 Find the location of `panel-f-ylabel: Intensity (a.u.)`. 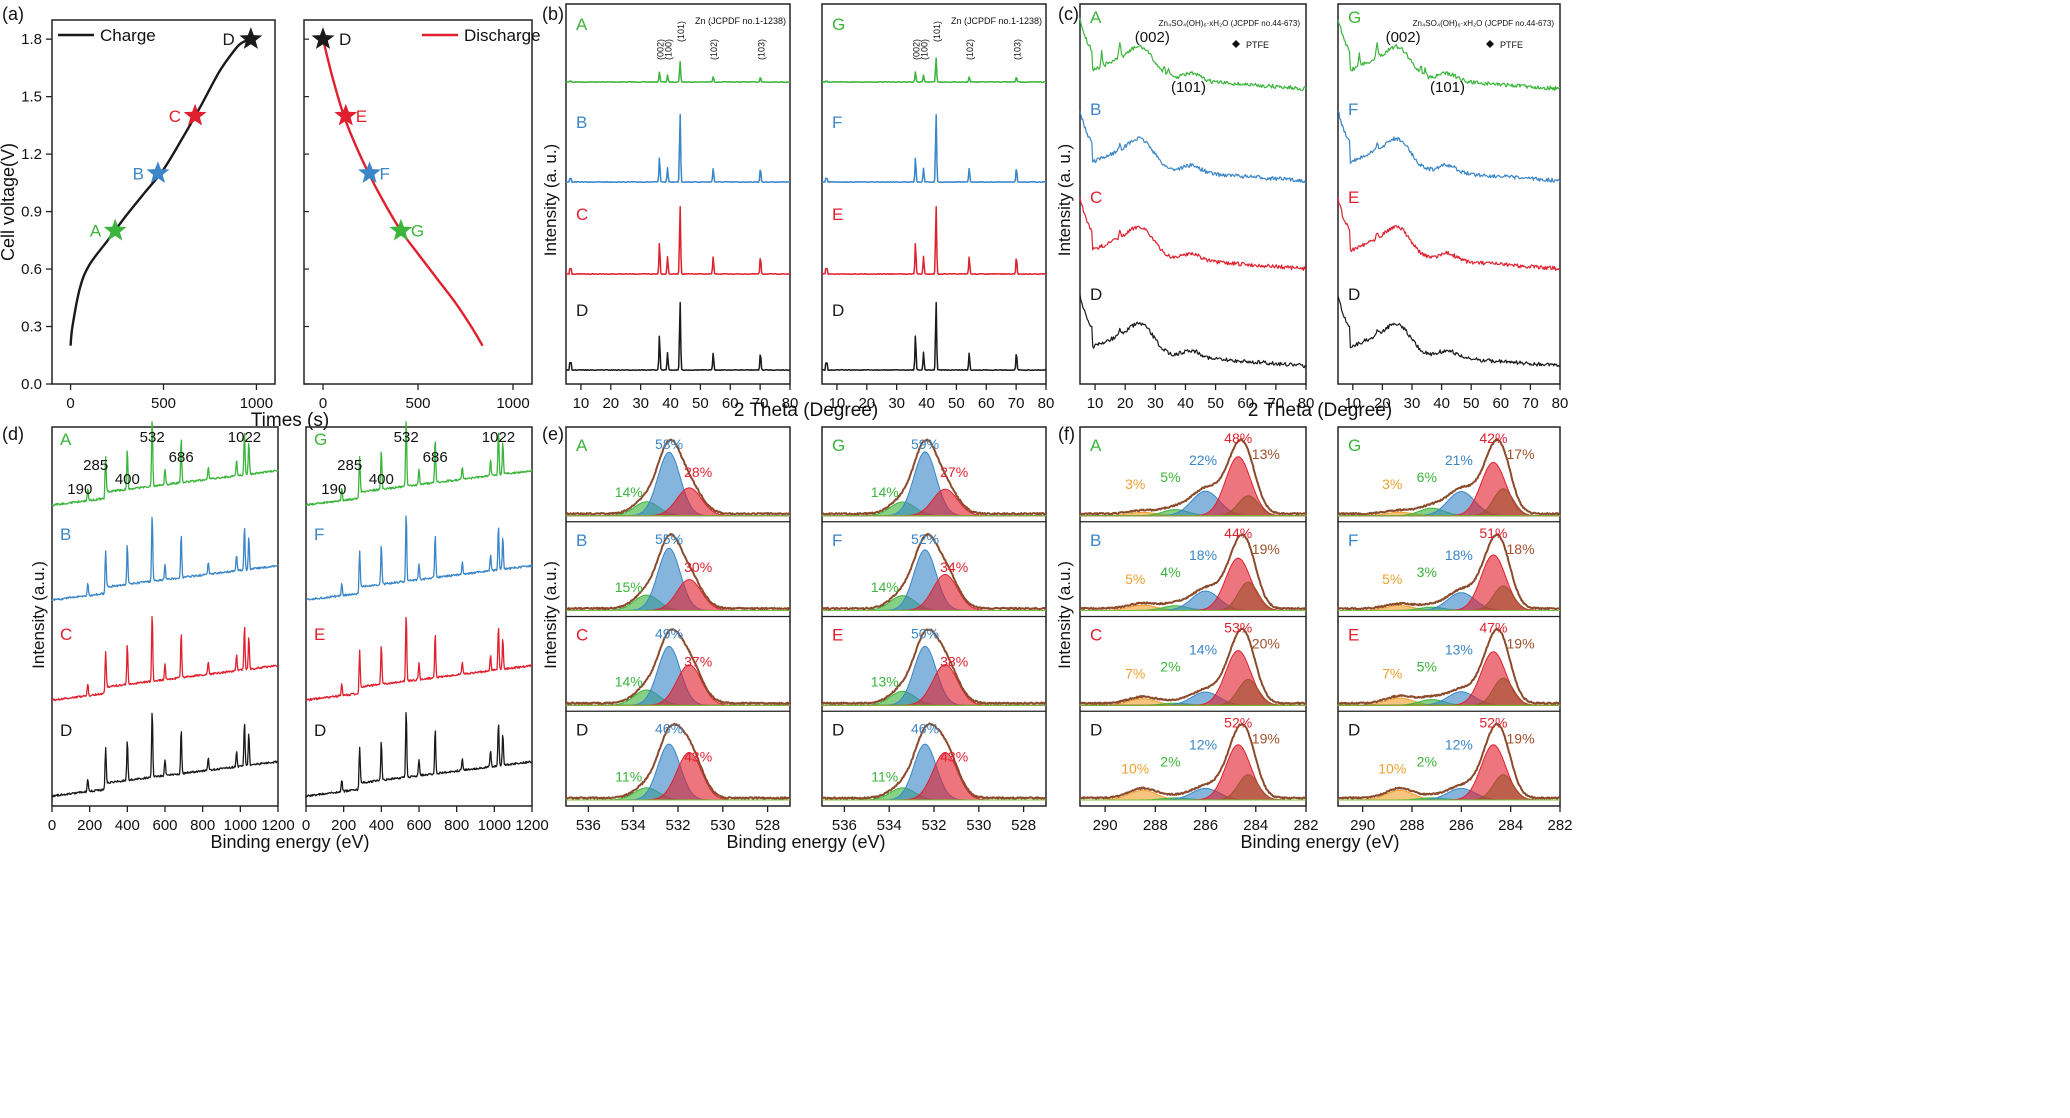

panel-f-ylabel: Intensity (a.u.) is located at coordinates (1064, 615).